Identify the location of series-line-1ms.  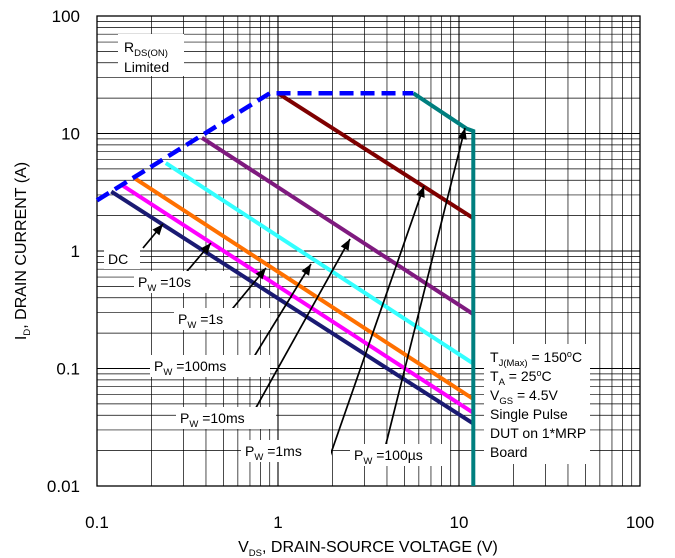
(375, 155).